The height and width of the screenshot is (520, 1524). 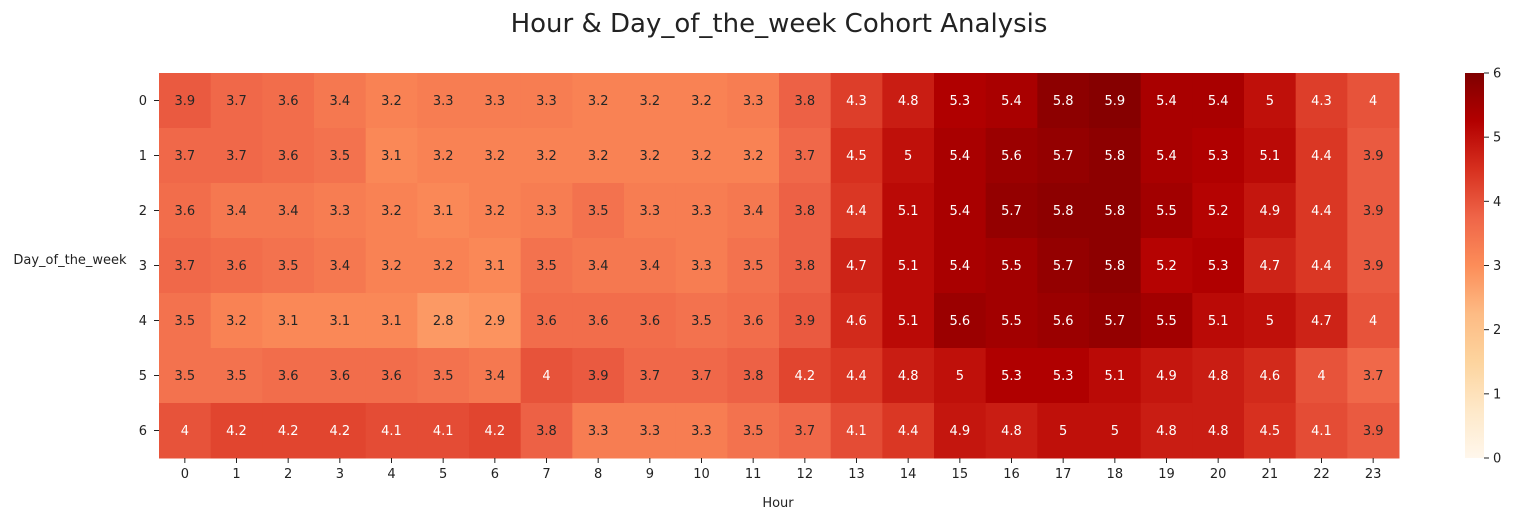 I want to click on y-tick-label: 0, so click(x=143, y=101).